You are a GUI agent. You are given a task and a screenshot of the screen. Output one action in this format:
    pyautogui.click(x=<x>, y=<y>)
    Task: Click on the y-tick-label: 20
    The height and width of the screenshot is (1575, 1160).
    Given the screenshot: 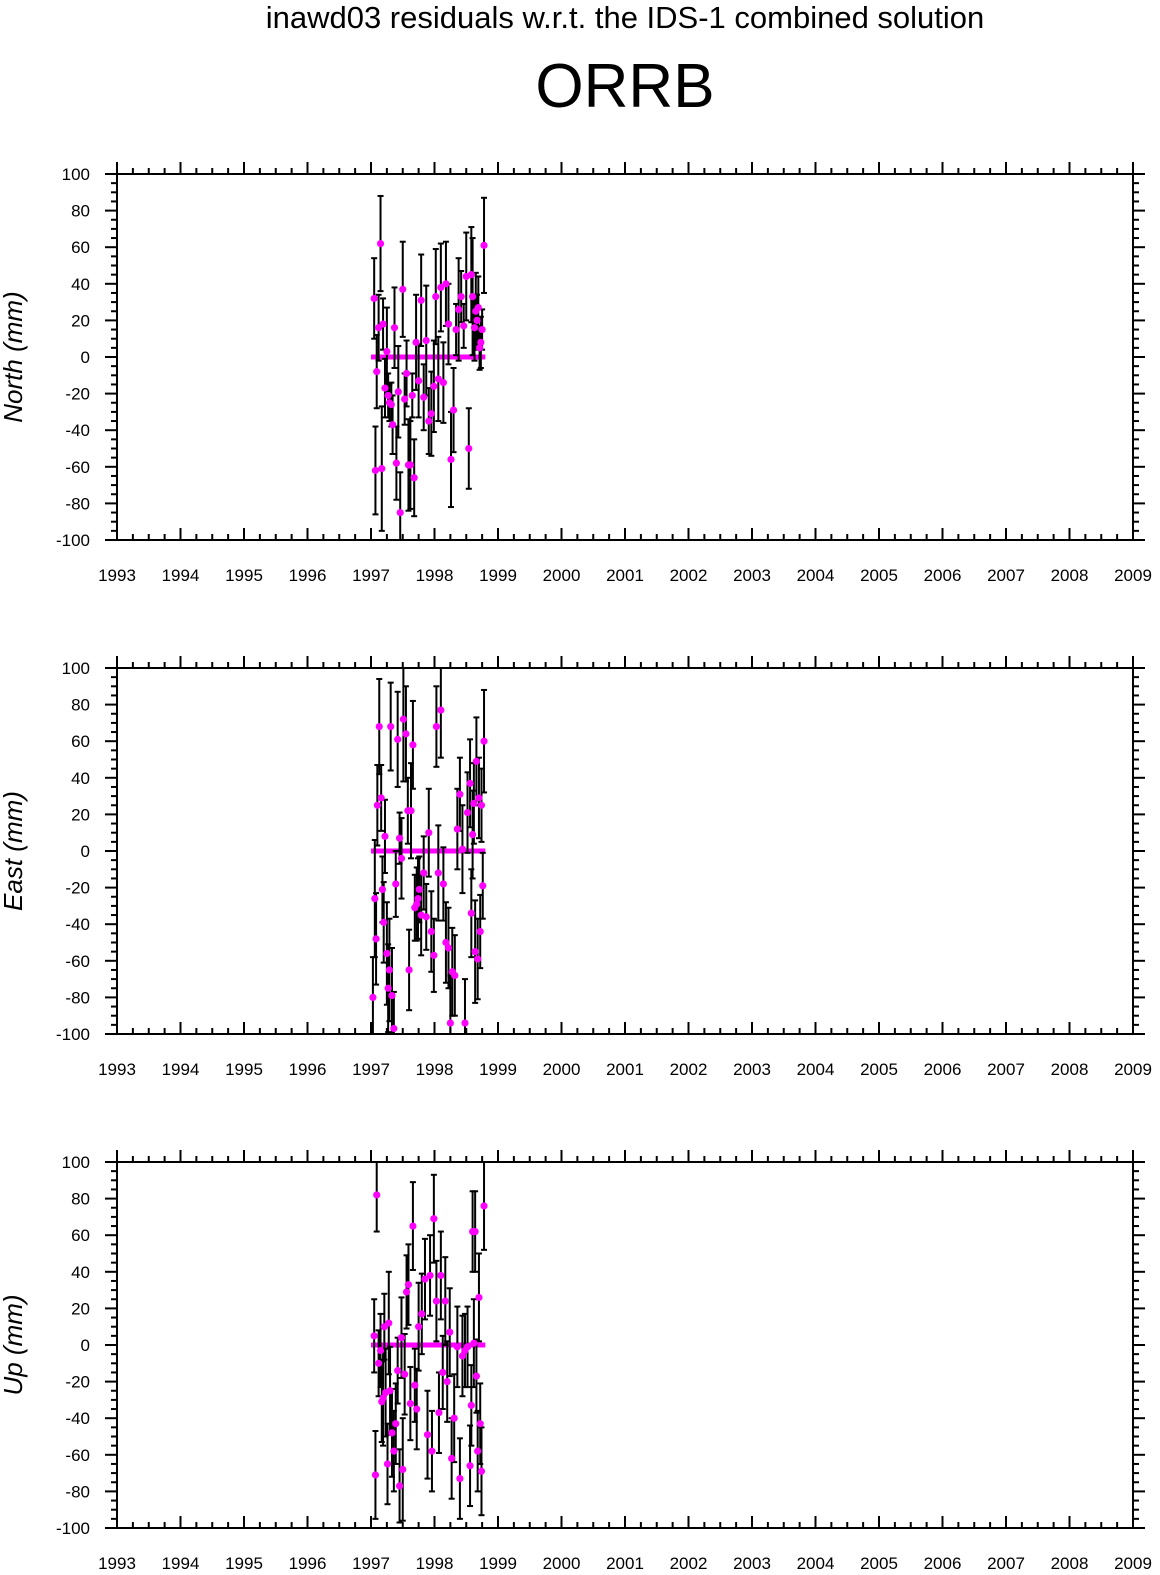 What is the action you would take?
    pyautogui.click(x=80, y=320)
    